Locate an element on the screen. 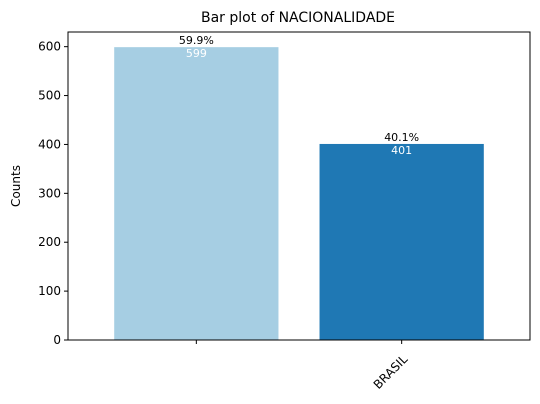 The width and height of the screenshot is (540, 404). bar-percent-label: 40.1% is located at coordinates (401, 137).